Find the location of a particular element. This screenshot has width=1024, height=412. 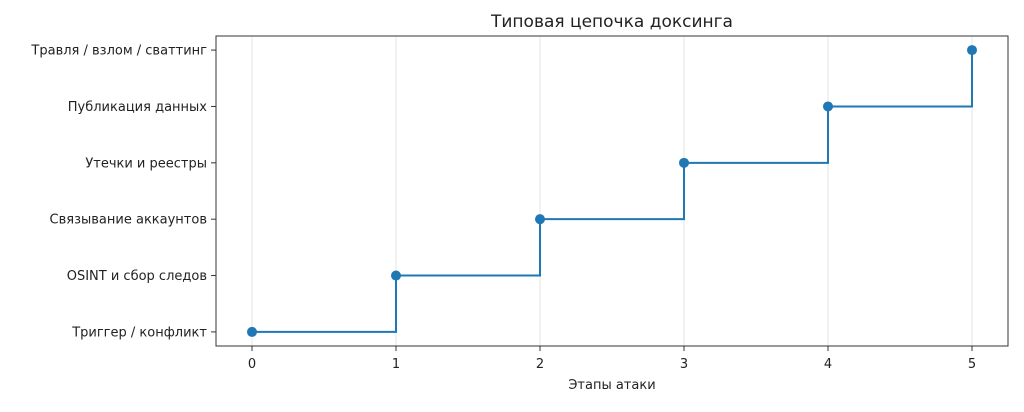

x-tick-label-3: 3 is located at coordinates (684, 364).